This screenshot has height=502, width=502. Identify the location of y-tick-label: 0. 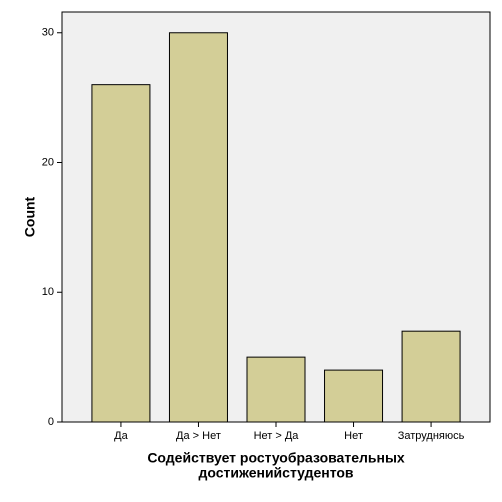
(51, 422).